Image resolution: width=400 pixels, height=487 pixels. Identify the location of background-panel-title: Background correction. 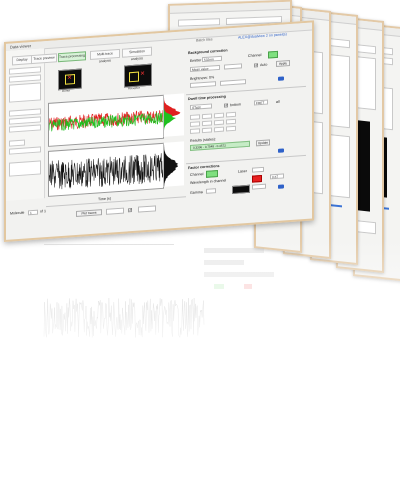
(208, 52).